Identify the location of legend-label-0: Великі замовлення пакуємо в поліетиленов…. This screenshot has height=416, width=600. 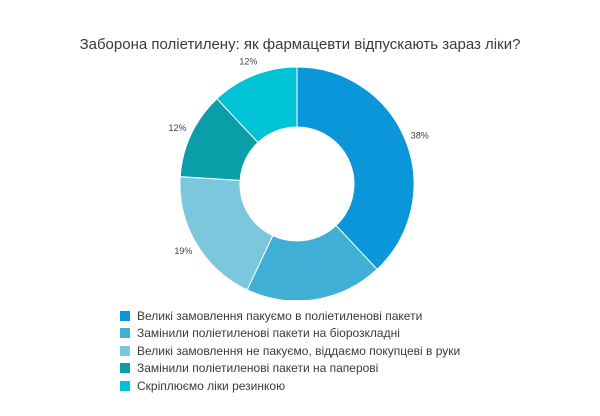
(280, 315).